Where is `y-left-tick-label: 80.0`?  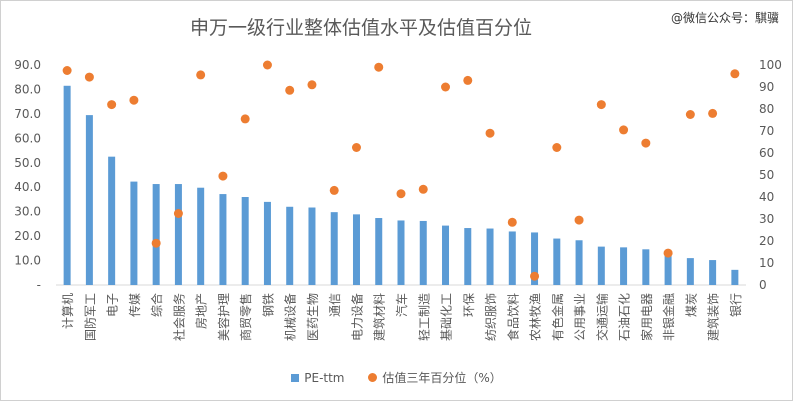
y-left-tick-label: 80.0 is located at coordinates (27, 89).